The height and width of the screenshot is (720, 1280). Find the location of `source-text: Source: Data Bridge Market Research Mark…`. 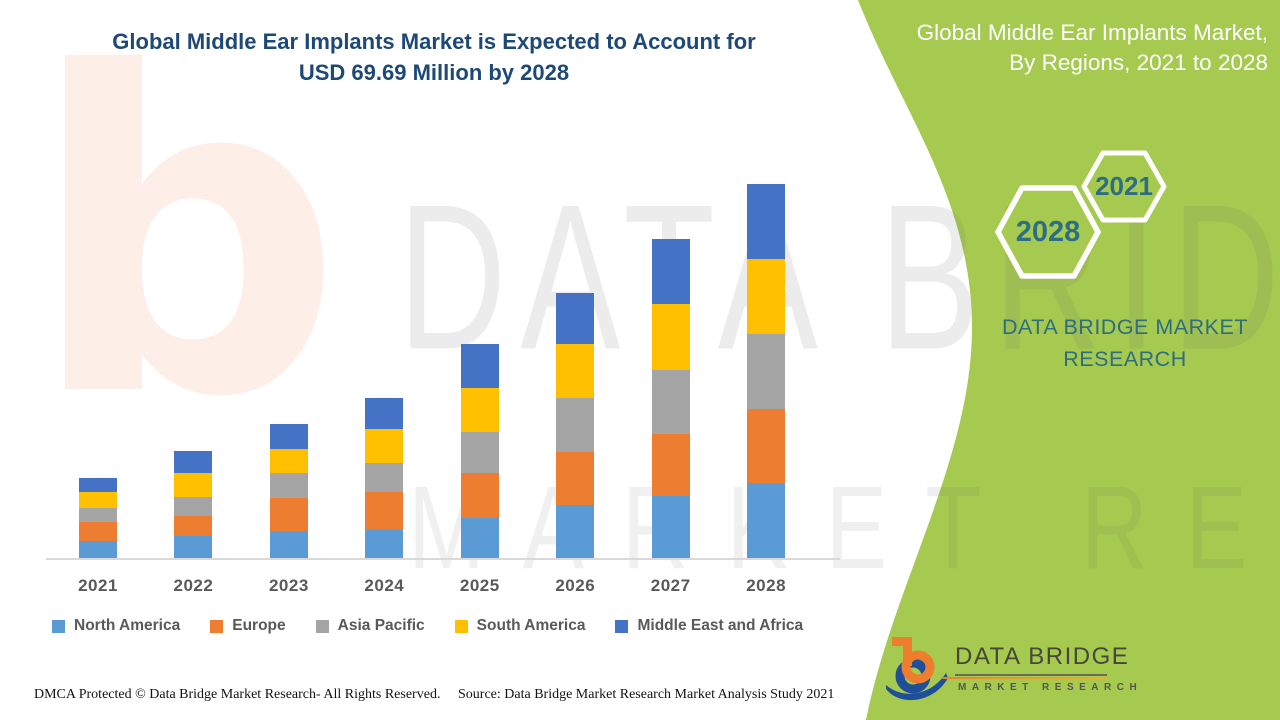

source-text: Source: Data Bridge Market Research Mark… is located at coordinates (646, 694).